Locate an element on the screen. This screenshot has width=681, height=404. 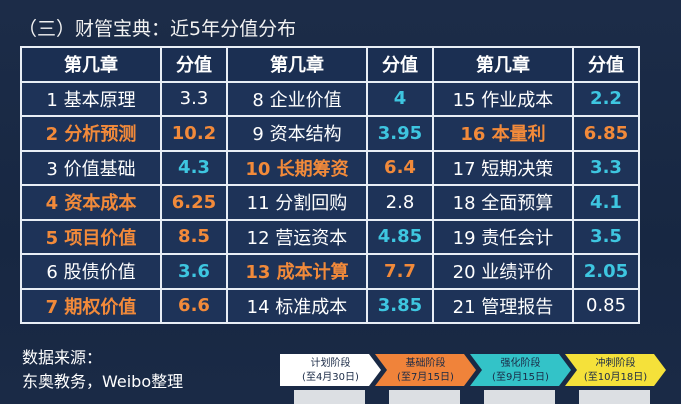
score-cell: 3.85 is located at coordinates (400, 305).